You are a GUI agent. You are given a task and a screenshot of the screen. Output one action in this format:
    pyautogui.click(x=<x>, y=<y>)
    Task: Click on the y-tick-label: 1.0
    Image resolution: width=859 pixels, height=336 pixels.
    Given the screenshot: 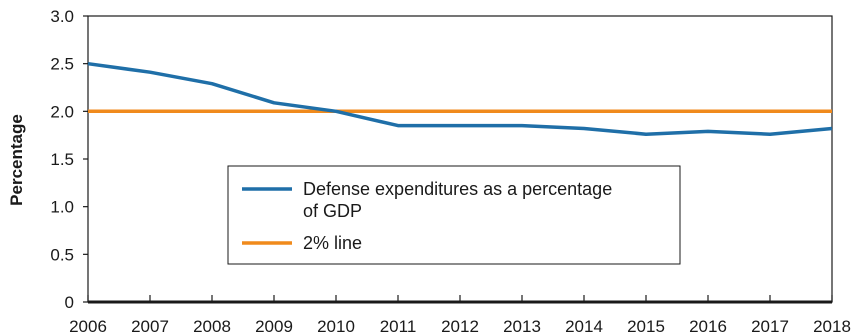 What is the action you would take?
    pyautogui.click(x=62, y=207)
    